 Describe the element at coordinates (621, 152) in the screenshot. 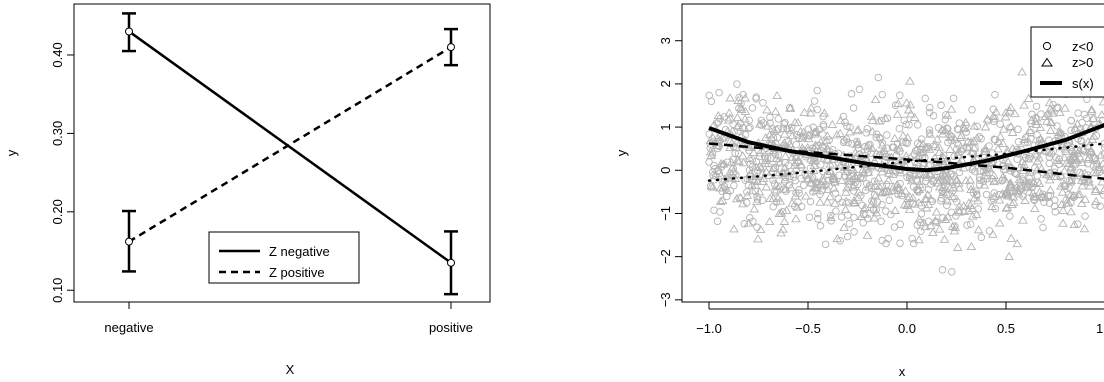

I see `right-y-axis-label: y` at that location.